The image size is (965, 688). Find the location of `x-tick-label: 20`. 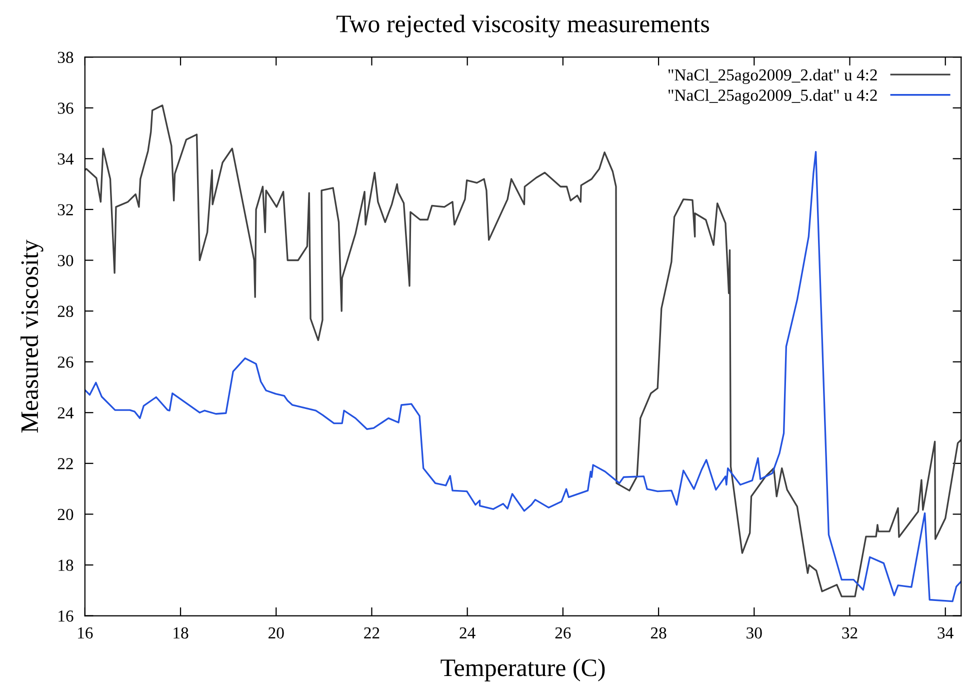

x-tick-label: 20 is located at coordinates (276, 633).